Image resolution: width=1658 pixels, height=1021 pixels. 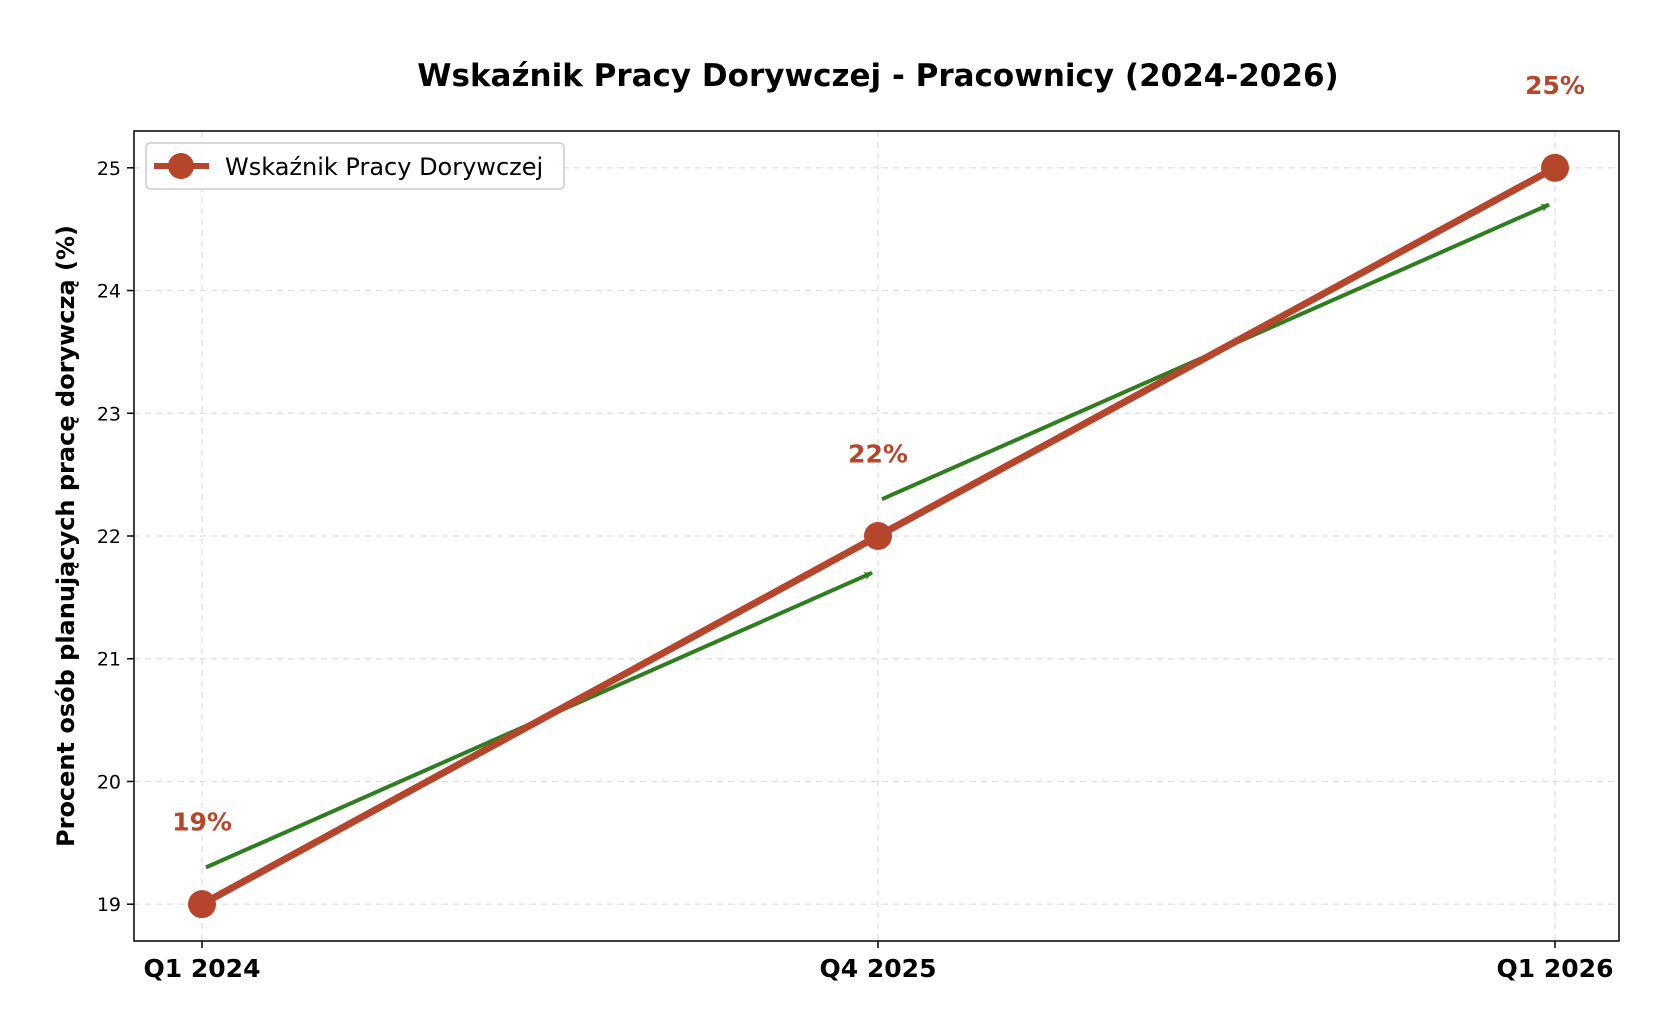 What do you see at coordinates (109, 169) in the screenshot?
I see `y-tick-label: 25` at bounding box center [109, 169].